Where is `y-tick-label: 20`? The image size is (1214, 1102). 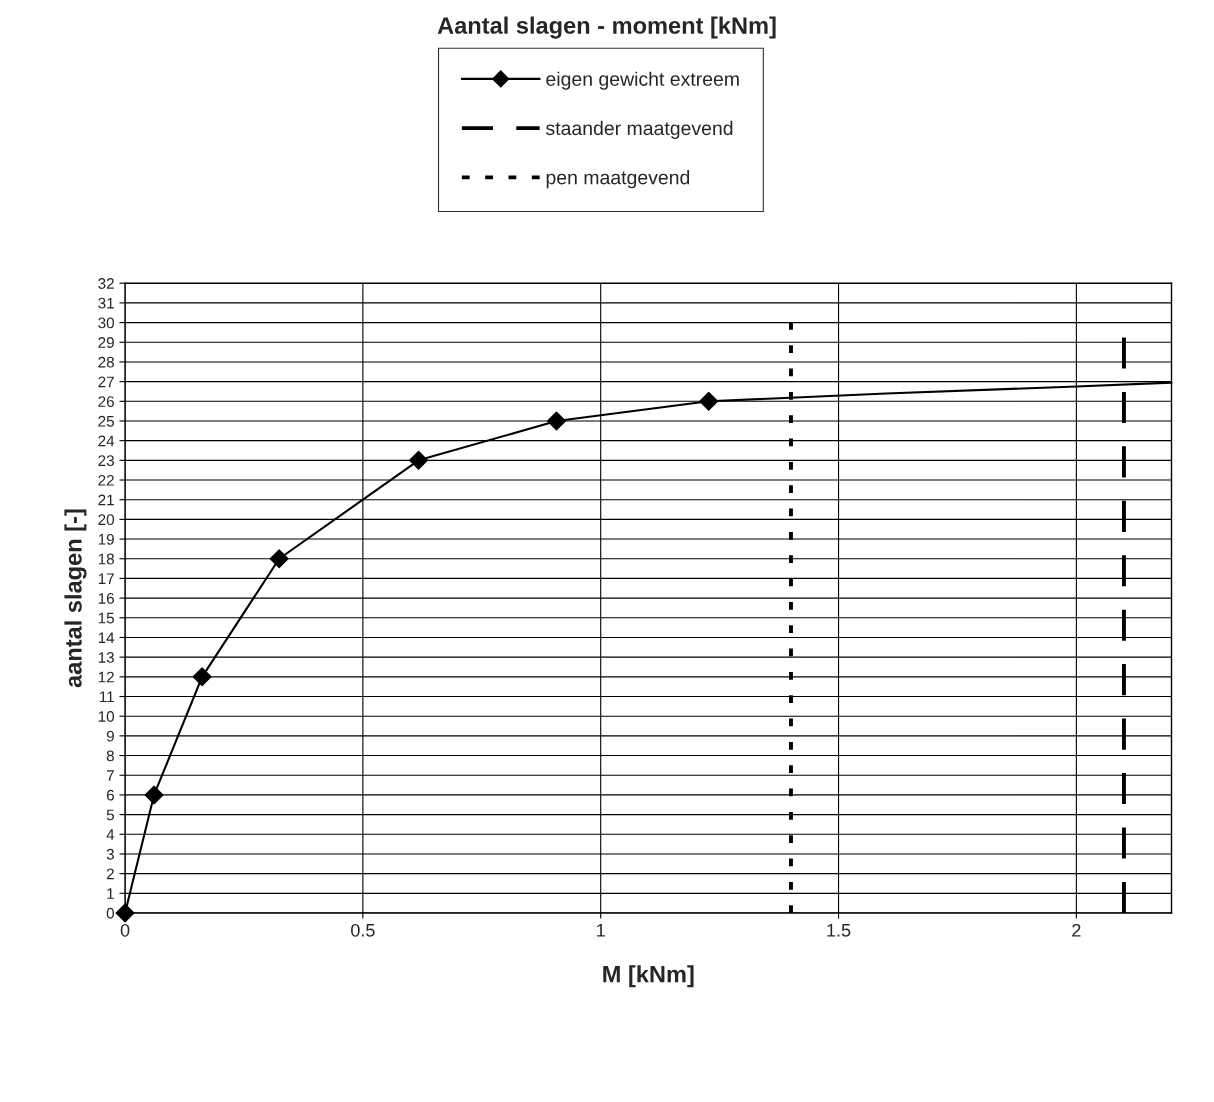
y-tick-label: 20 is located at coordinates (106, 520).